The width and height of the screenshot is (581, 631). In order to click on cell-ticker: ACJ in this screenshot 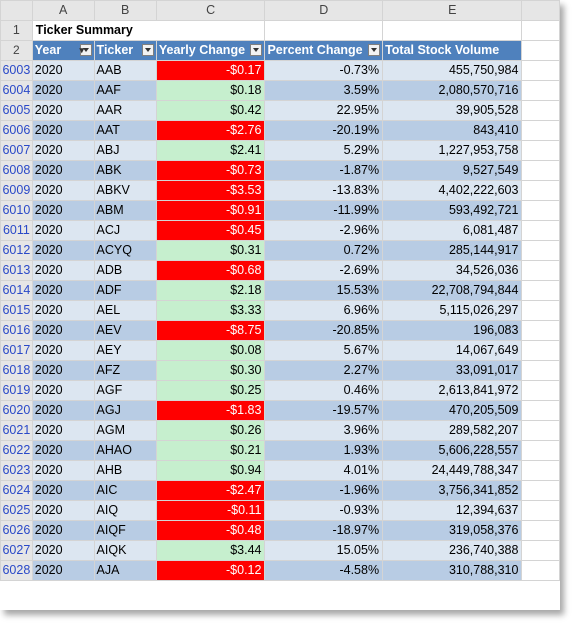, I will do `click(125, 230)`.